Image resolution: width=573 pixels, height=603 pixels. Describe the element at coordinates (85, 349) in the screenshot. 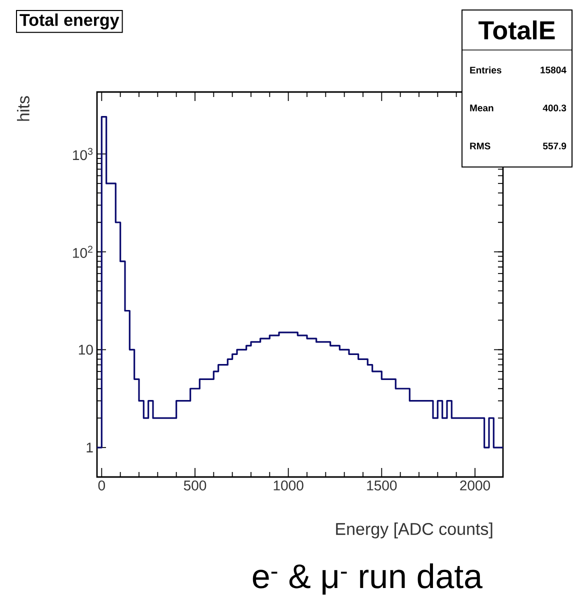

I see `y-tick-label: 10` at that location.